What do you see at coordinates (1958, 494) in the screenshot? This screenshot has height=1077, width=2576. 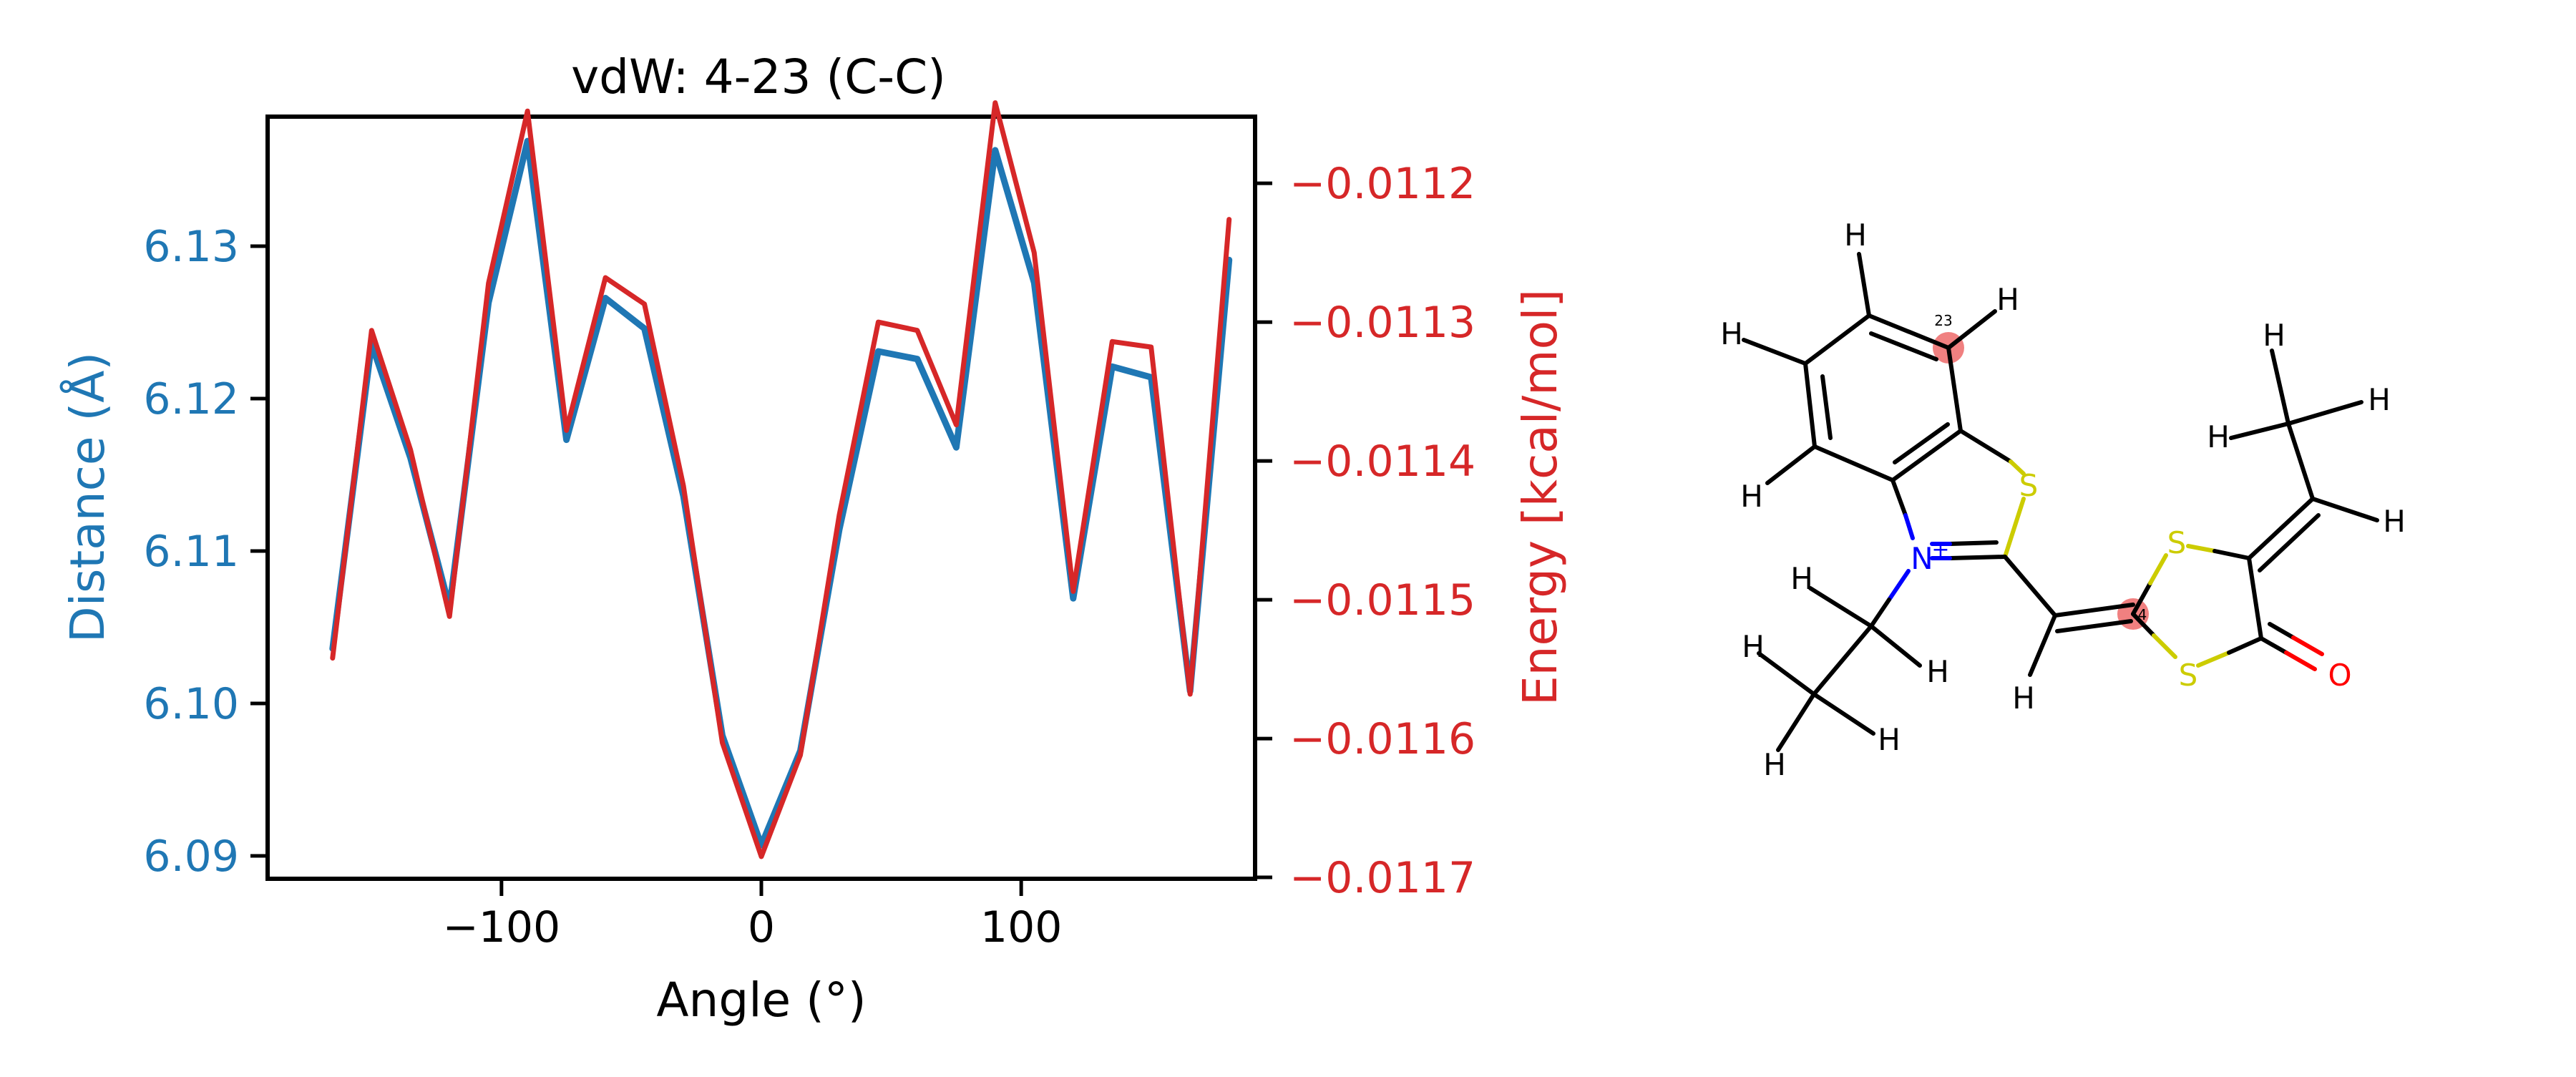 I see `thiazole-ring` at bounding box center [1958, 494].